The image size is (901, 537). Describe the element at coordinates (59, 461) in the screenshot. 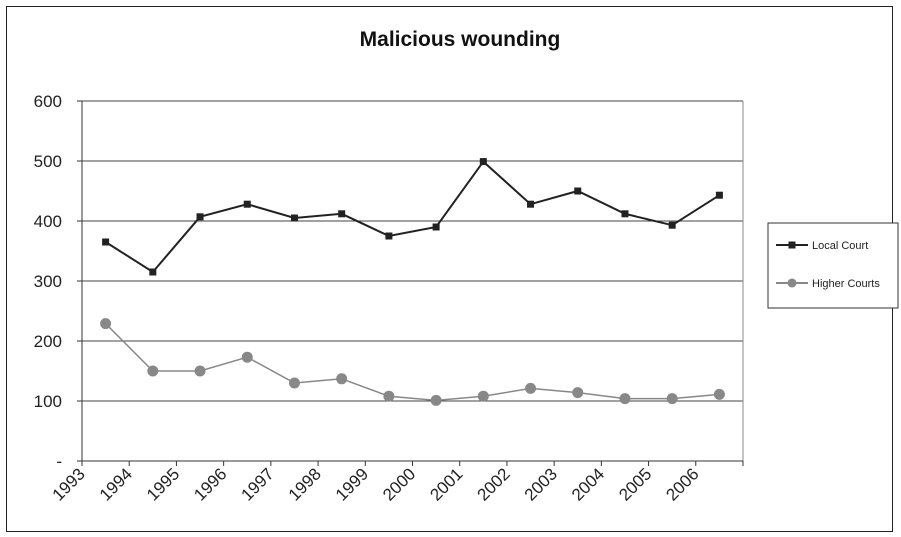

I see `y-tick-label: -` at that location.